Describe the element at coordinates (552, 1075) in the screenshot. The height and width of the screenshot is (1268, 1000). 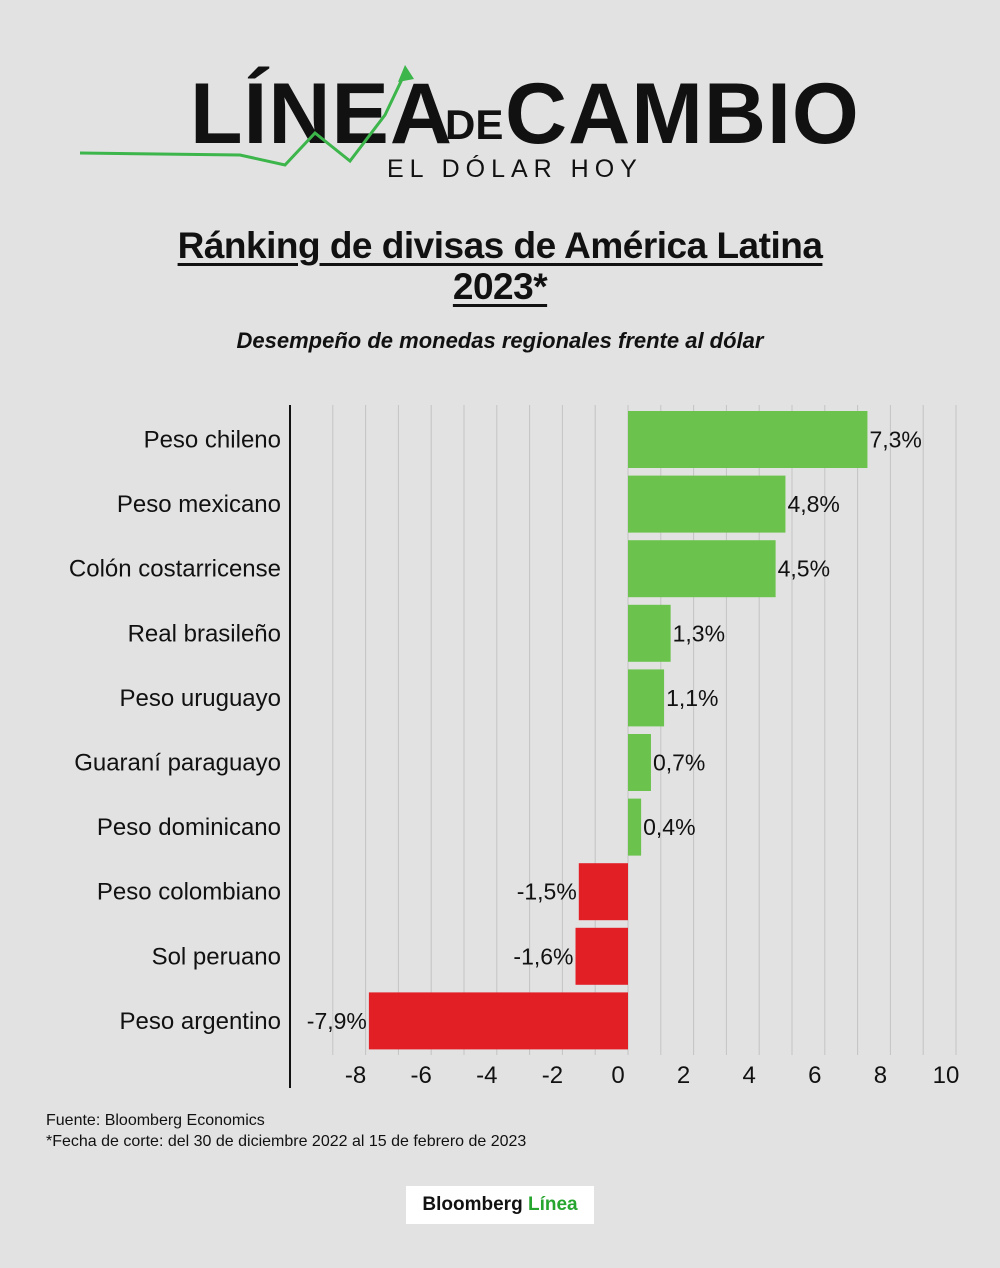
I see `x-tick-label: -2` at that location.